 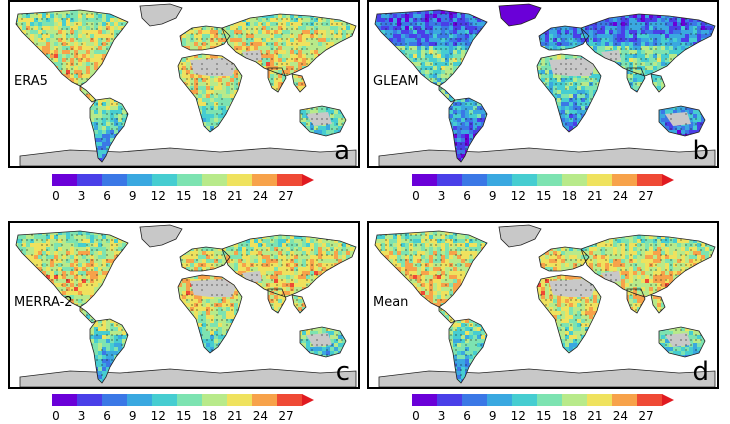 What do you see at coordinates (700, 151) in the screenshot?
I see `panel-letter: b` at bounding box center [700, 151].